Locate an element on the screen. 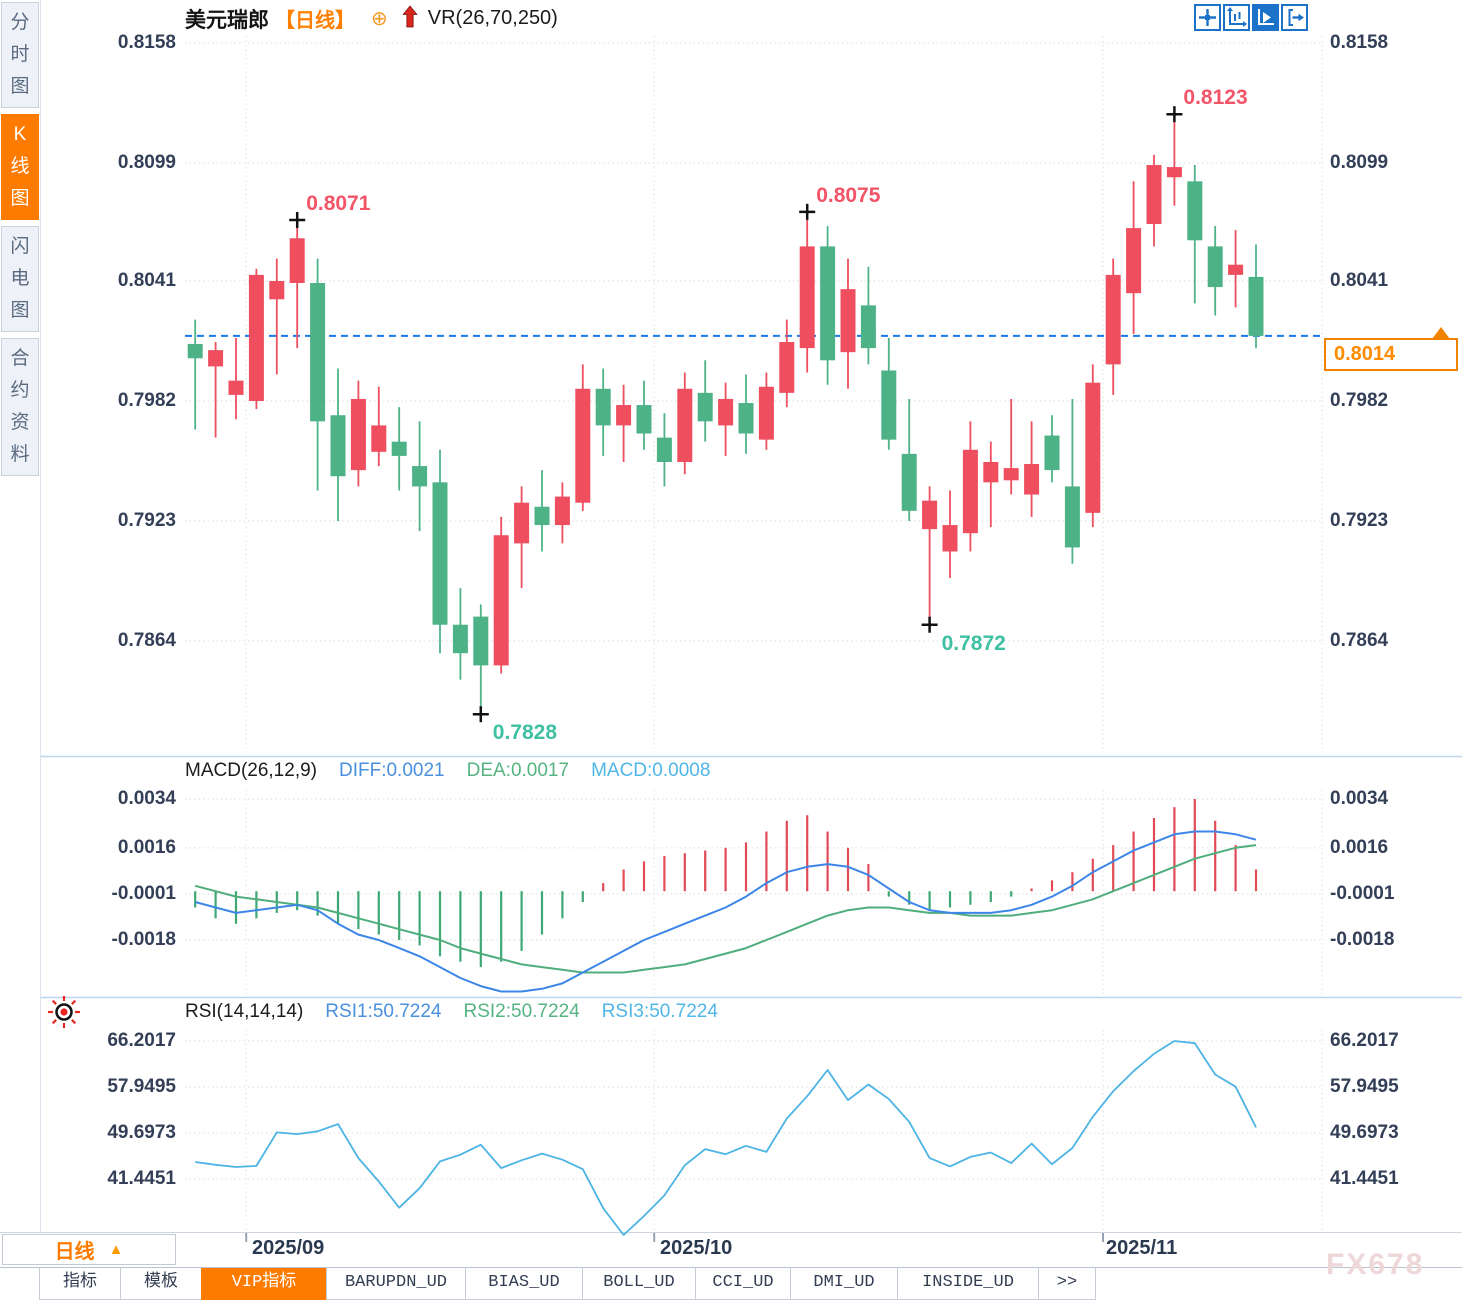 The image size is (1462, 1300). bottom-tab-2: VIP指标 is located at coordinates (264, 1284).